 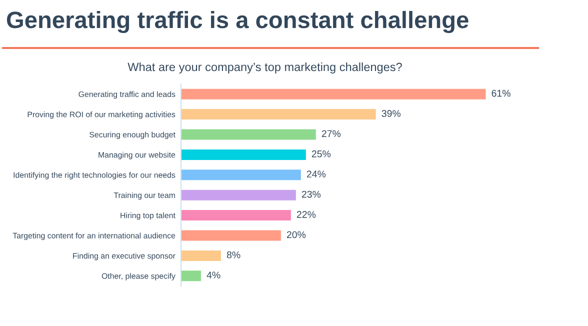 What do you see at coordinates (331, 134) in the screenshot?
I see `data-label: 27%` at bounding box center [331, 134].